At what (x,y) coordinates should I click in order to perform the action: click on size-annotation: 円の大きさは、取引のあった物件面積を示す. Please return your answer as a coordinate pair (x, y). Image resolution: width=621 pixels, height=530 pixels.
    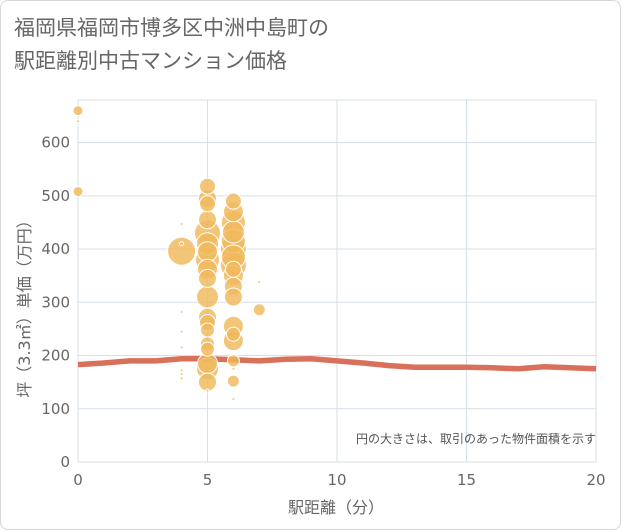
    Looking at the image, I should click on (476, 438).